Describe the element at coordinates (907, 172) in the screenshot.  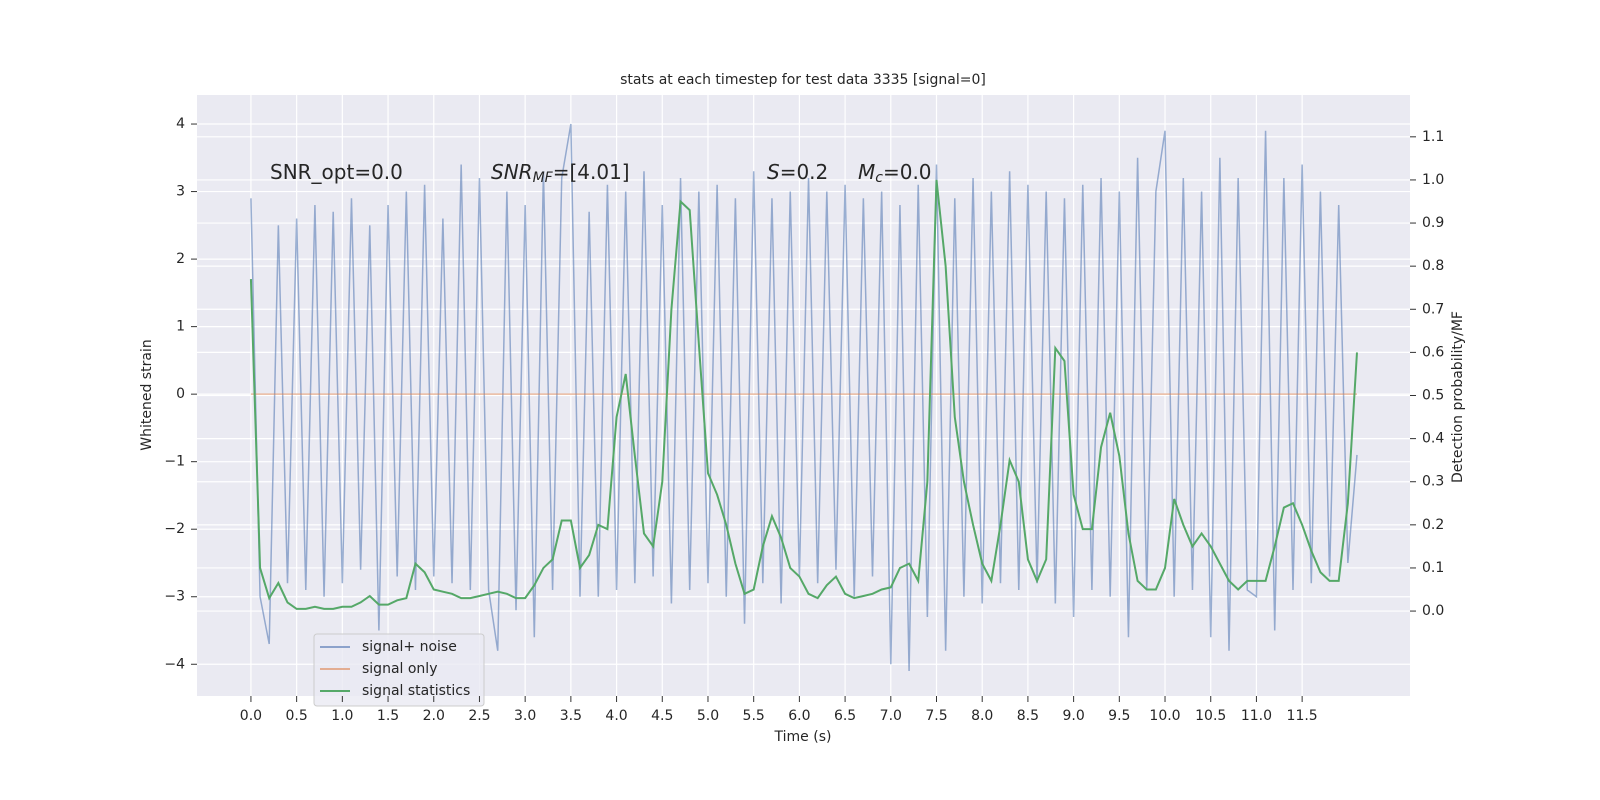
I see `annotation-text: =0.0` at that location.